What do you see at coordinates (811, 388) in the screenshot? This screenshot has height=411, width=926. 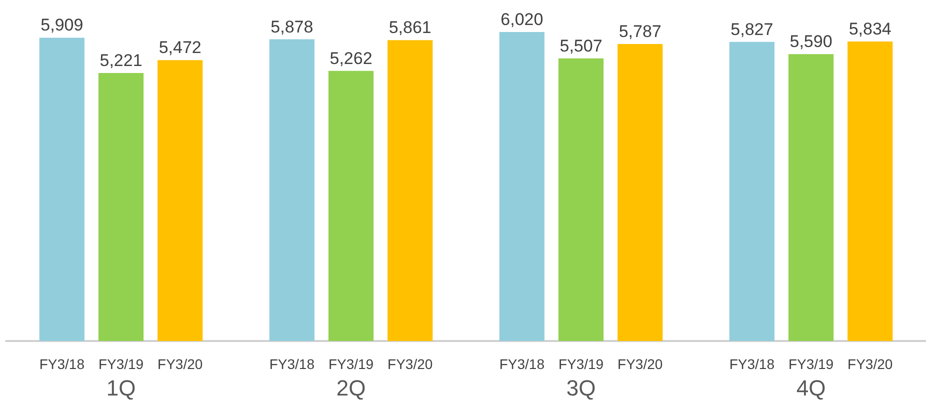 I see `x-tick-label: 4Q` at bounding box center [811, 388].